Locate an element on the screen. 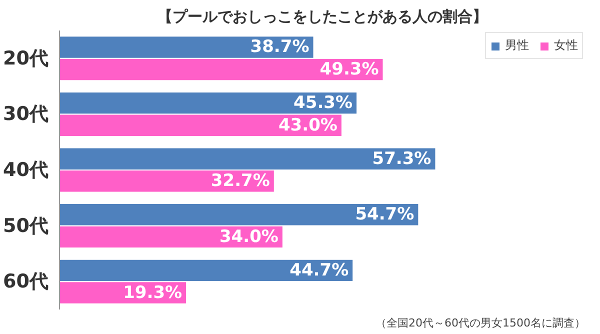 The height and width of the screenshot is (334, 600). data-label: 19.3% is located at coordinates (152, 292).